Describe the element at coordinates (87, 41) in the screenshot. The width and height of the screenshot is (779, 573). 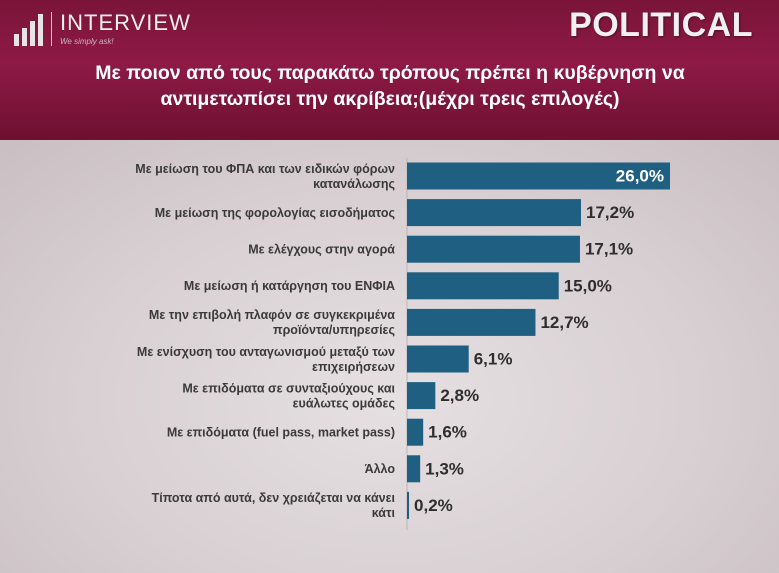
I see `logo-tagline: We simply ask!` at that location.